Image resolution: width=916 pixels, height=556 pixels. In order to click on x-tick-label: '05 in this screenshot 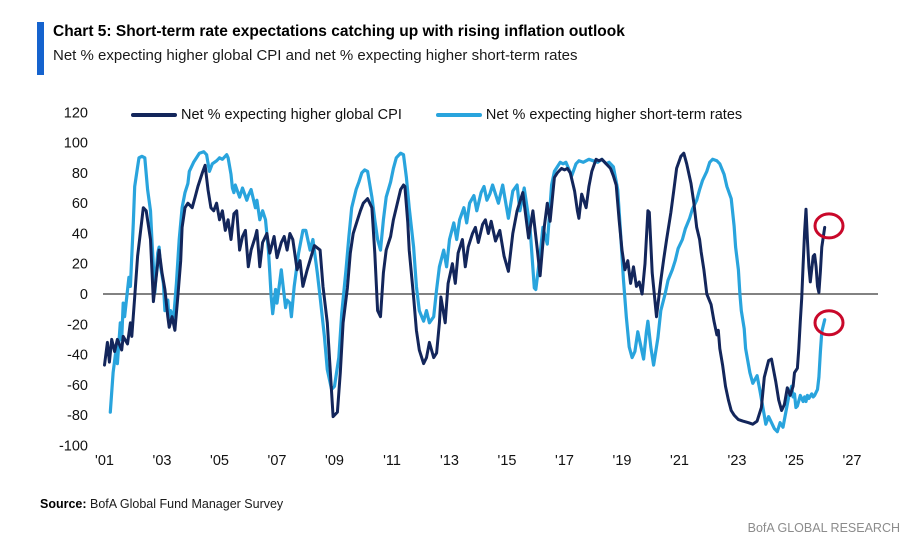, I will do `click(219, 461)`.